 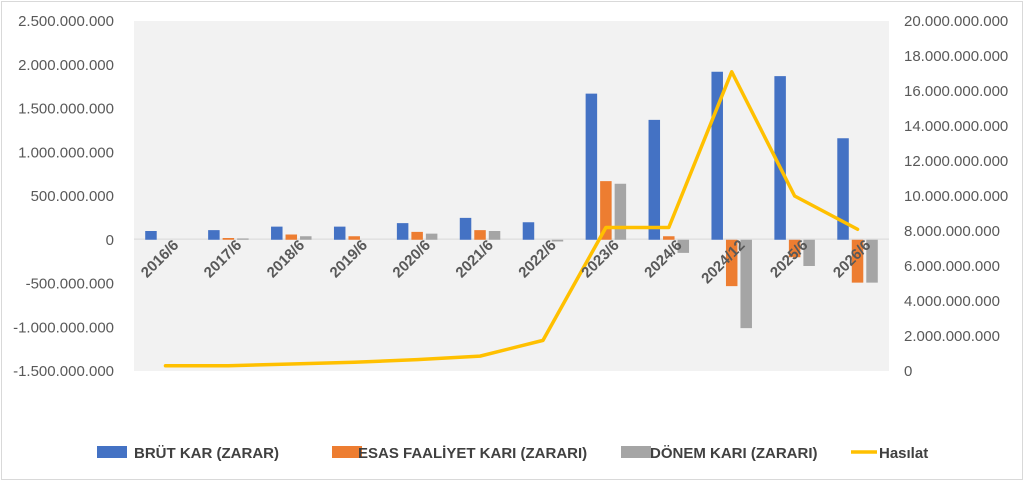 What do you see at coordinates (956, 91) in the screenshot?
I see `right-tick-label: 16.000.000.000` at bounding box center [956, 91].